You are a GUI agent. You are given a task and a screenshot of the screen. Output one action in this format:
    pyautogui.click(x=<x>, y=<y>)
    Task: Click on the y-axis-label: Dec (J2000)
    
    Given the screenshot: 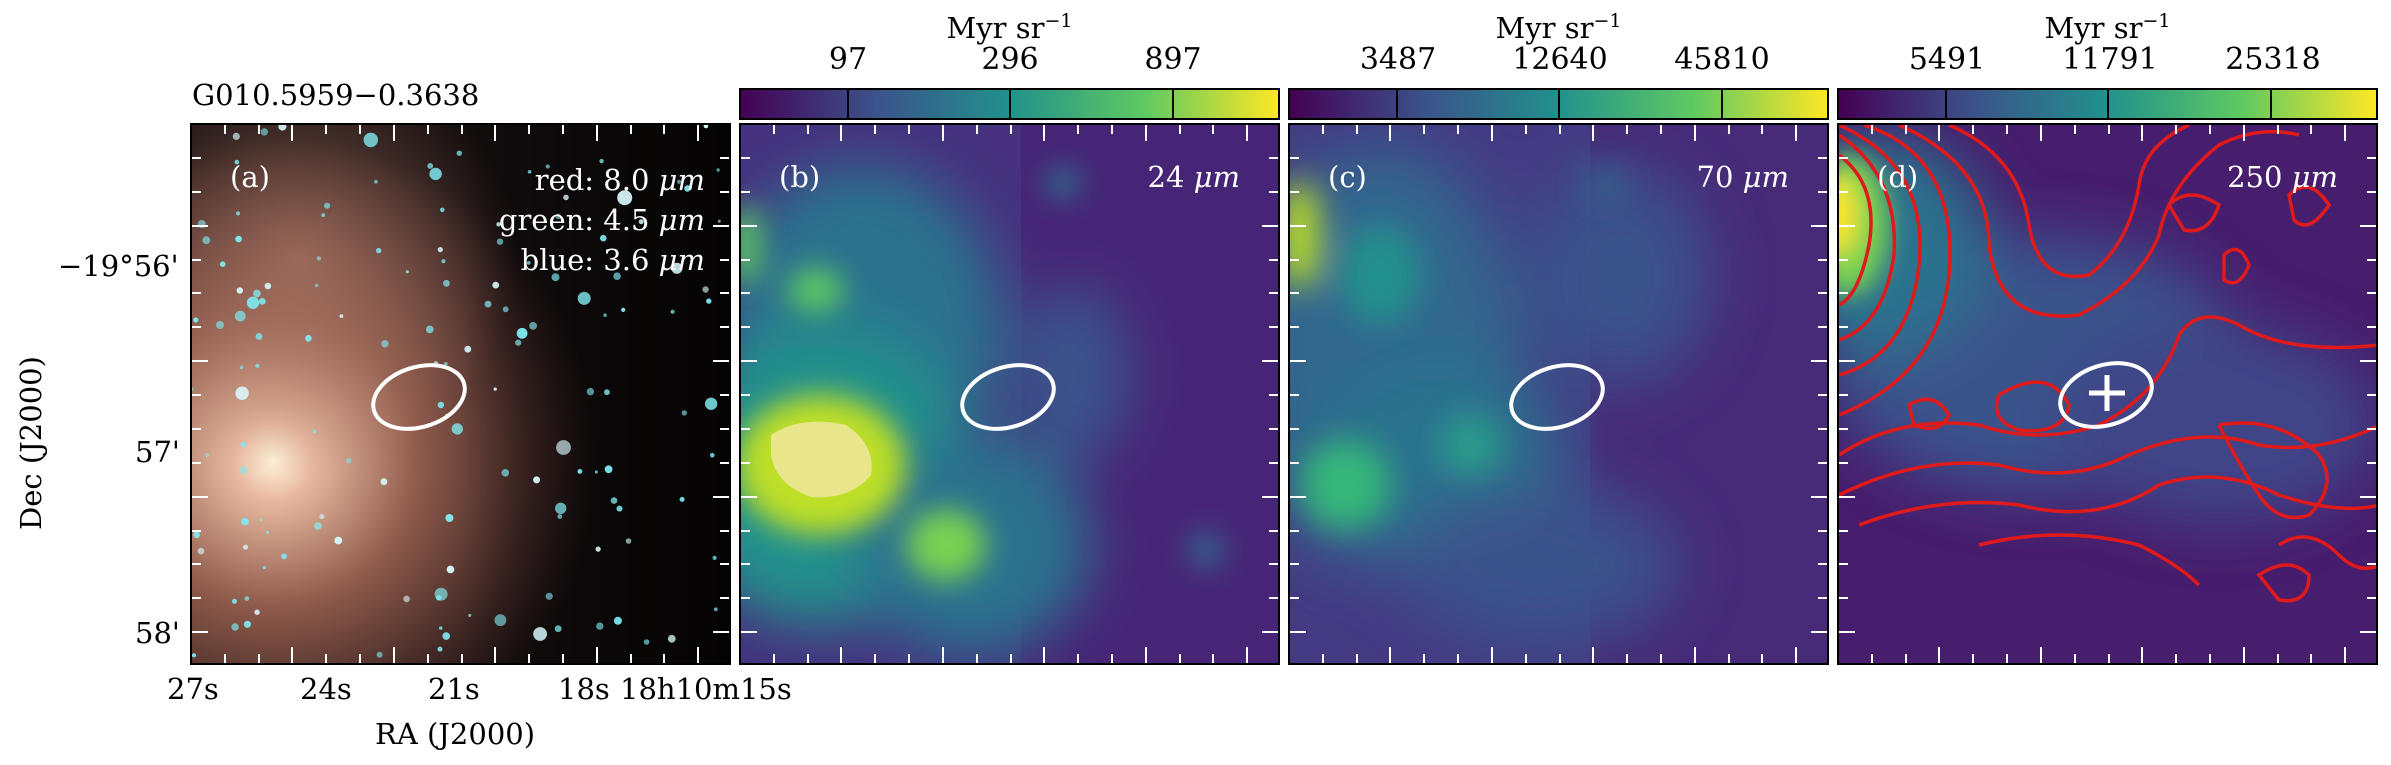 What is the action you would take?
    pyautogui.click(x=31, y=443)
    